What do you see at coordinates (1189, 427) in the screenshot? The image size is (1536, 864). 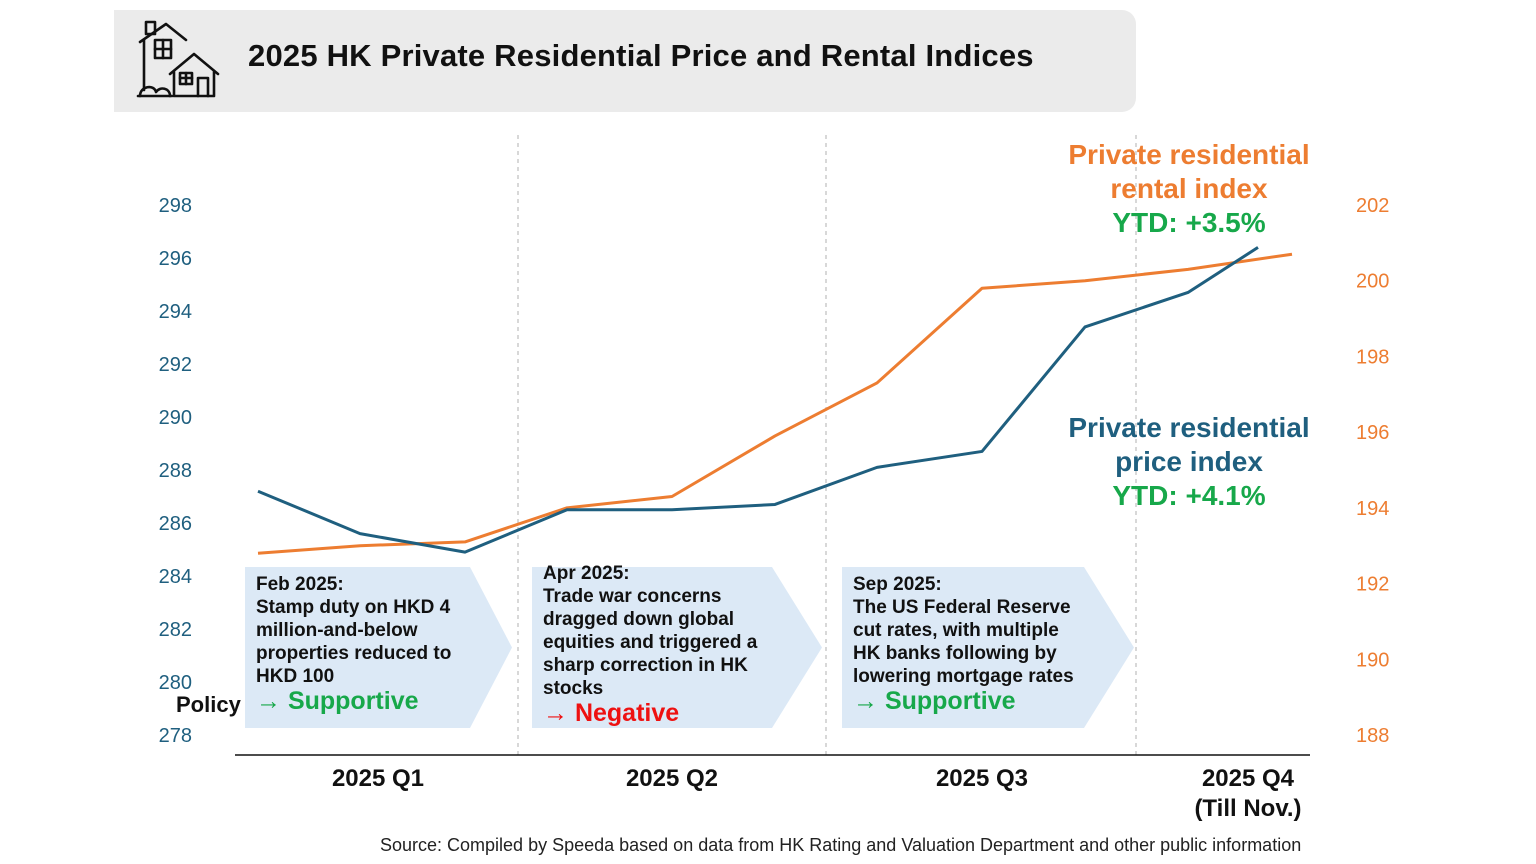 I see `price-label-line1: Private residential` at bounding box center [1189, 427].